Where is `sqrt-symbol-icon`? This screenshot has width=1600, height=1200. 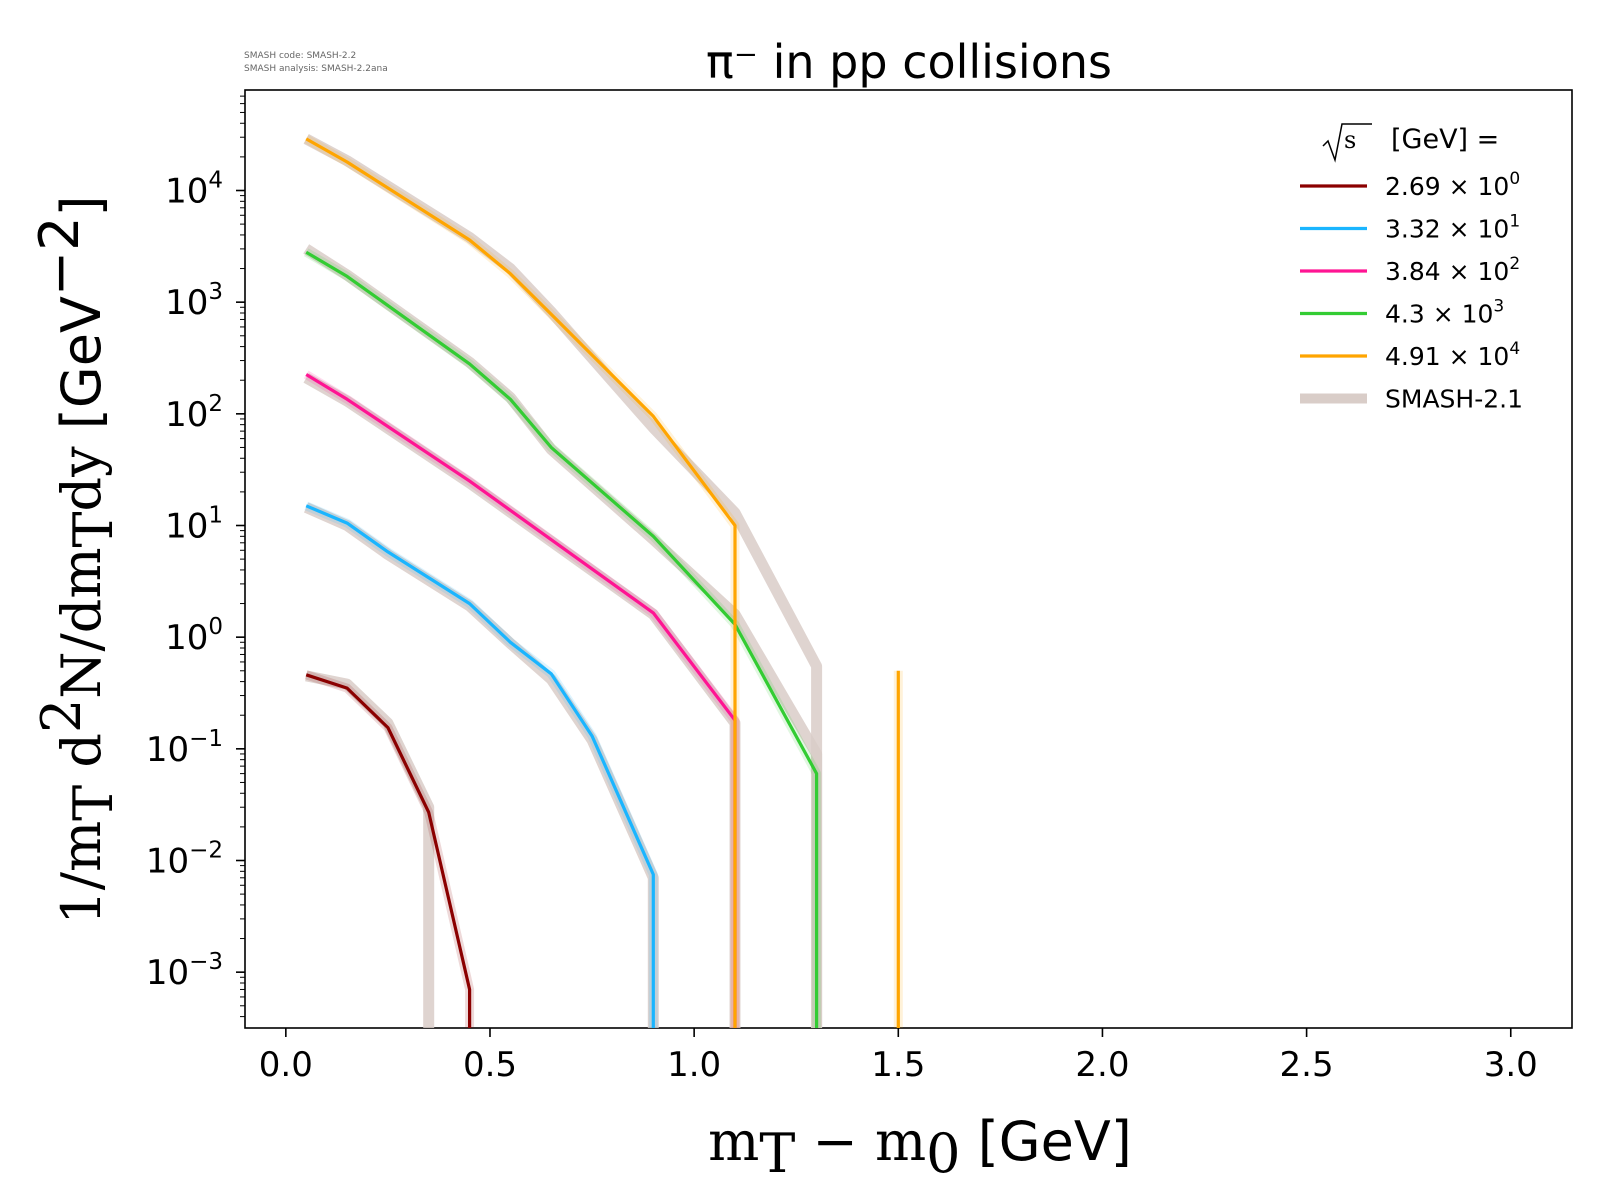 sqrt-symbol-icon is located at coordinates (1347, 143).